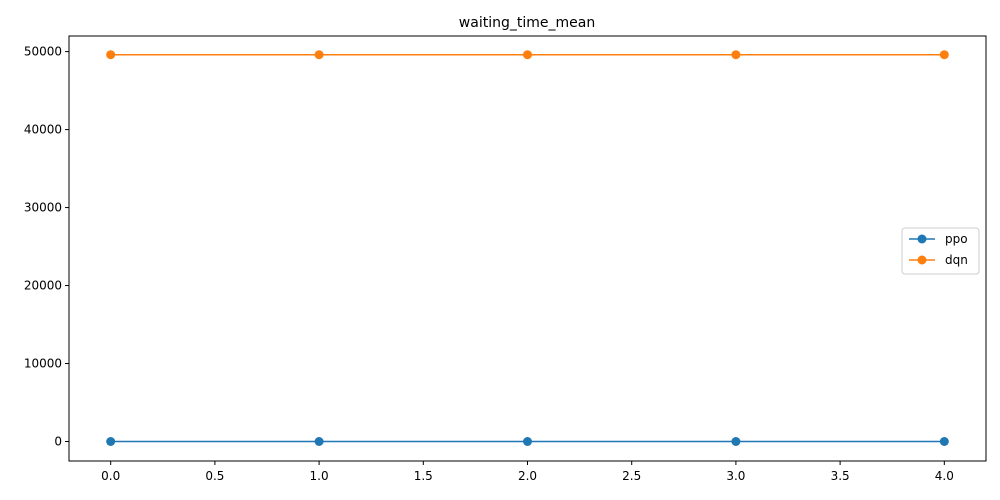 The height and width of the screenshot is (500, 1000). I want to click on y-tick-label: 10000, so click(43, 364).